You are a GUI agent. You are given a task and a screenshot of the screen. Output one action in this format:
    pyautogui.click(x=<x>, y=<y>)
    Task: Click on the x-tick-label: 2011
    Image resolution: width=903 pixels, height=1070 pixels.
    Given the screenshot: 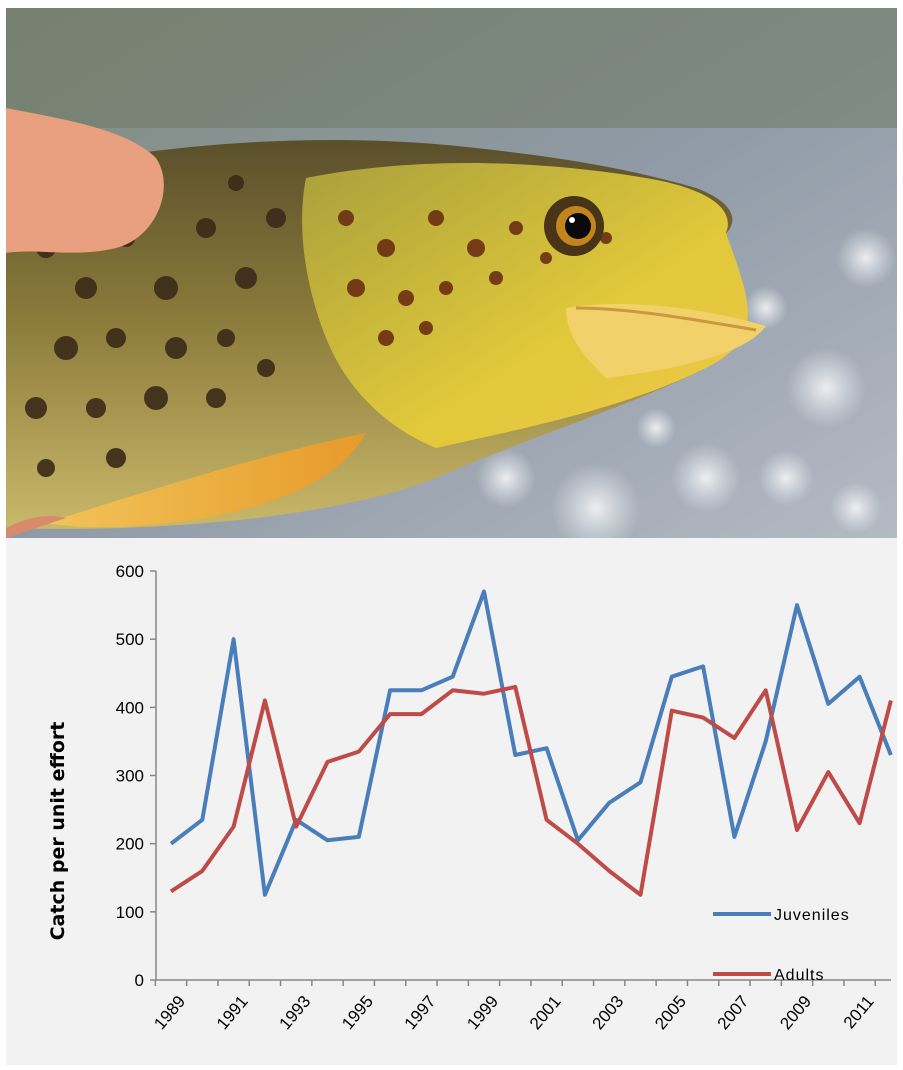 What is the action you would take?
    pyautogui.click(x=859, y=1012)
    